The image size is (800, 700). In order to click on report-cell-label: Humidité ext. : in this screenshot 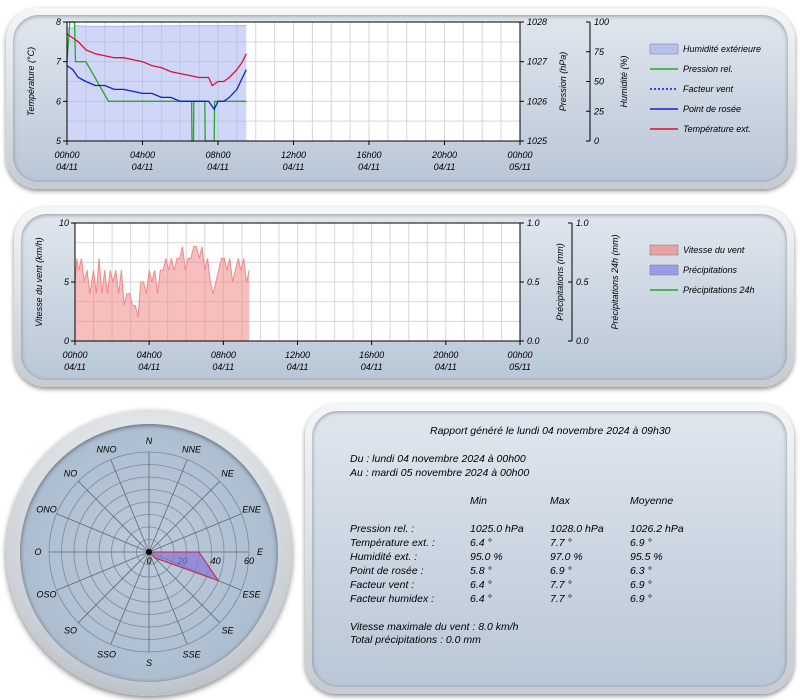, I will do `click(384, 557)`.